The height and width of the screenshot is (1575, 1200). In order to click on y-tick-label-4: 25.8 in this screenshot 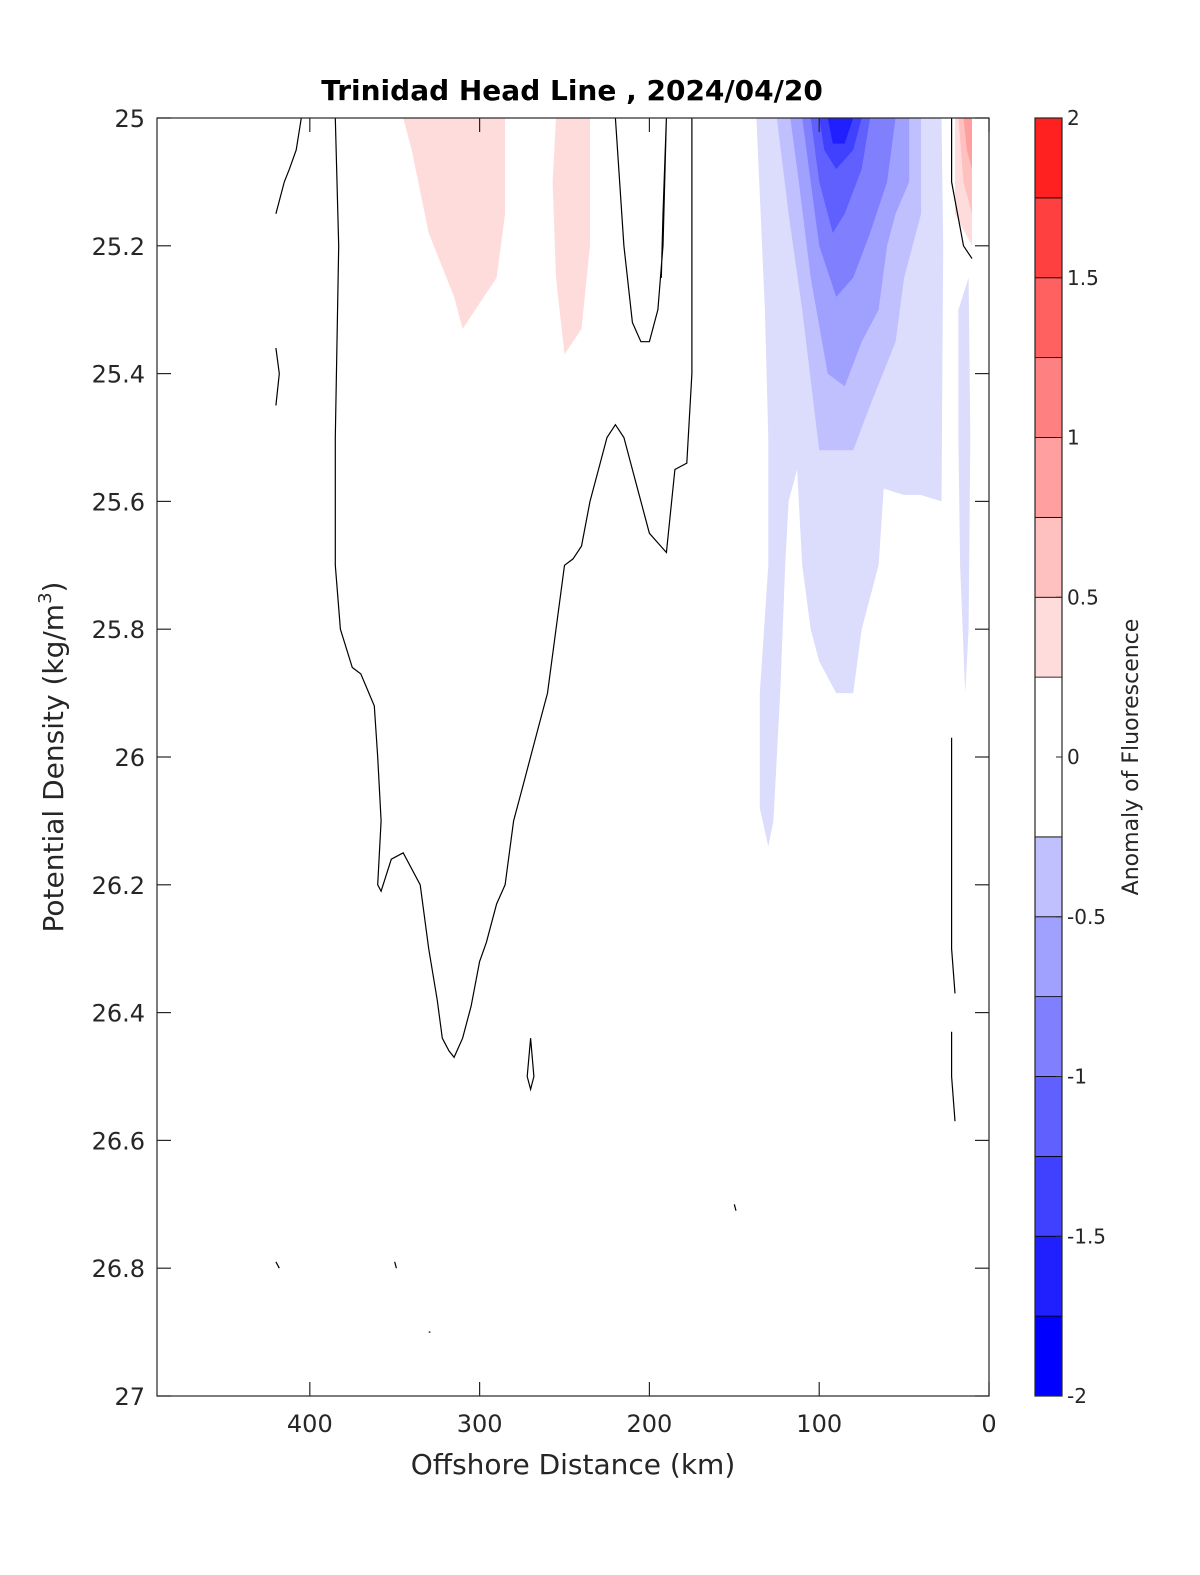, I will do `click(118, 630)`.